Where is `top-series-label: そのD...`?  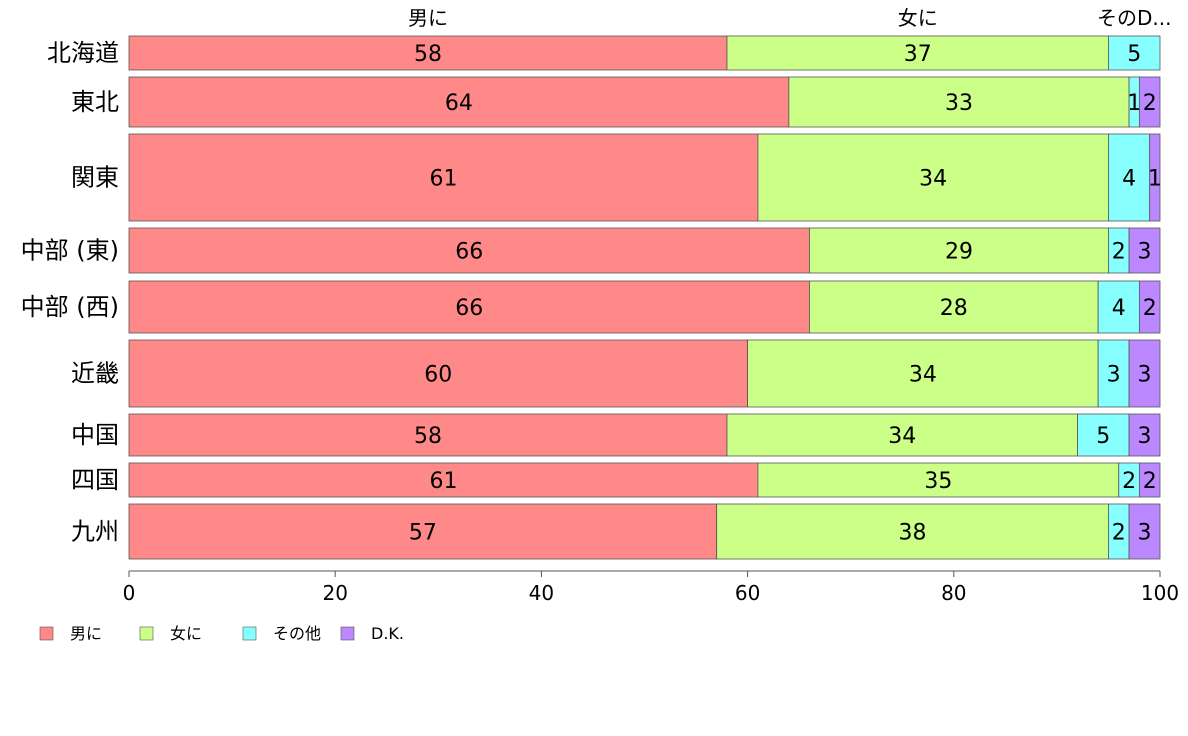 top-series-label: そのD... is located at coordinates (1134, 18).